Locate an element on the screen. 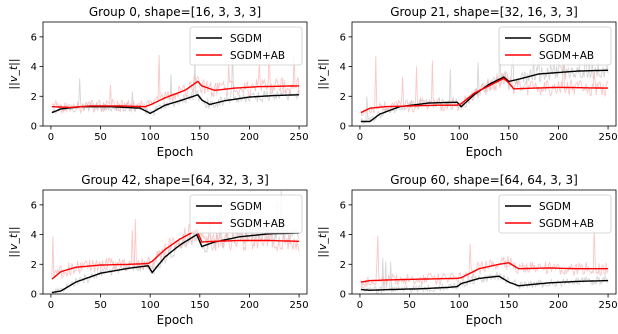 The width and height of the screenshot is (618, 334). chart-title: Group 21, shape=[32, 16, 3, 3] is located at coordinates (484, 12).